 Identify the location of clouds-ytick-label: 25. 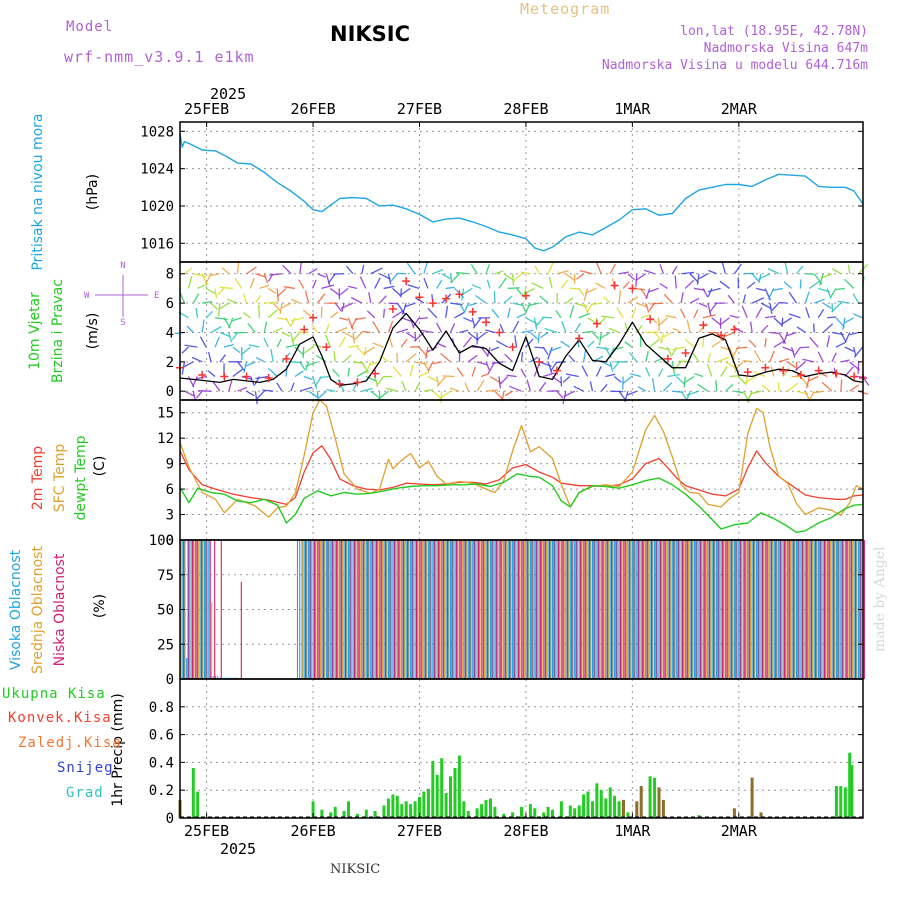
(165, 645).